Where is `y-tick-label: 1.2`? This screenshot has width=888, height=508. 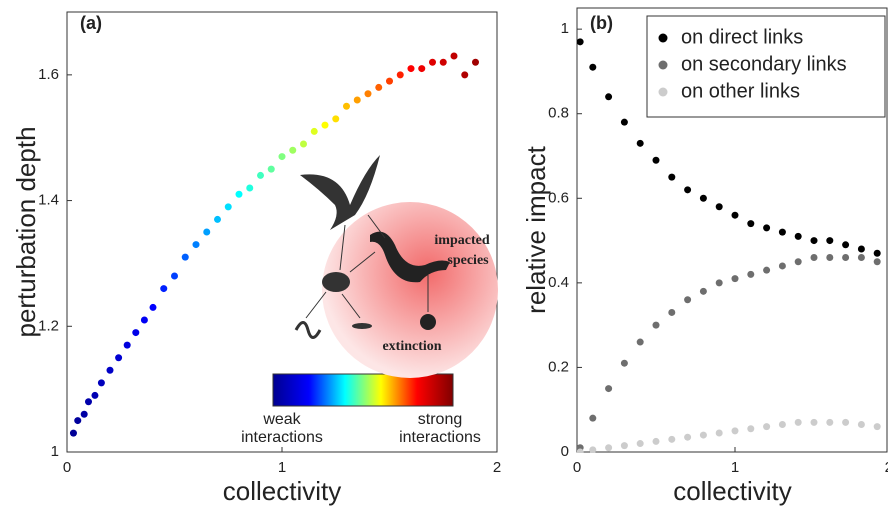 y-tick-label: 1.2 is located at coordinates (48, 325).